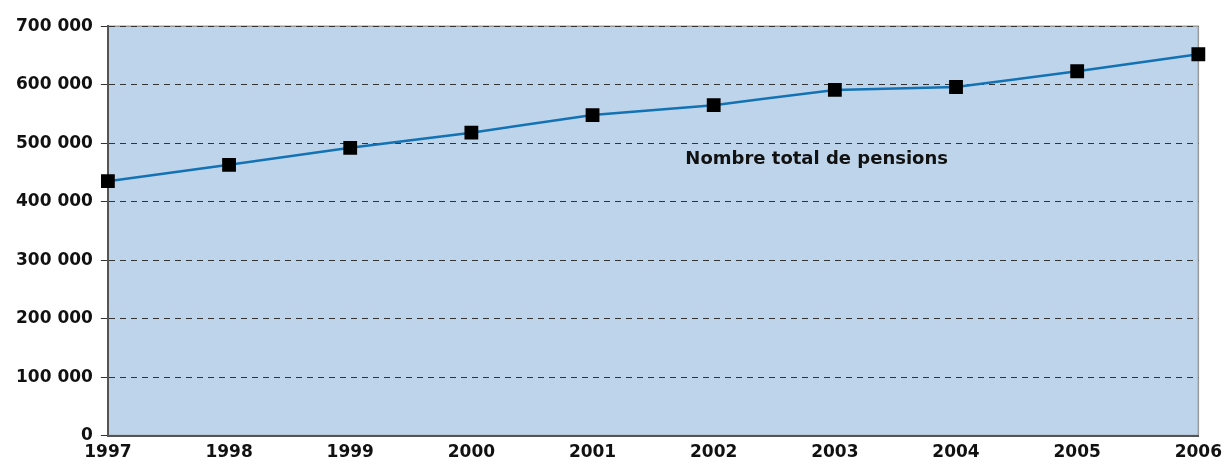  Describe the element at coordinates (471, 451) in the screenshot. I see `x-tick-label: 2000` at that location.